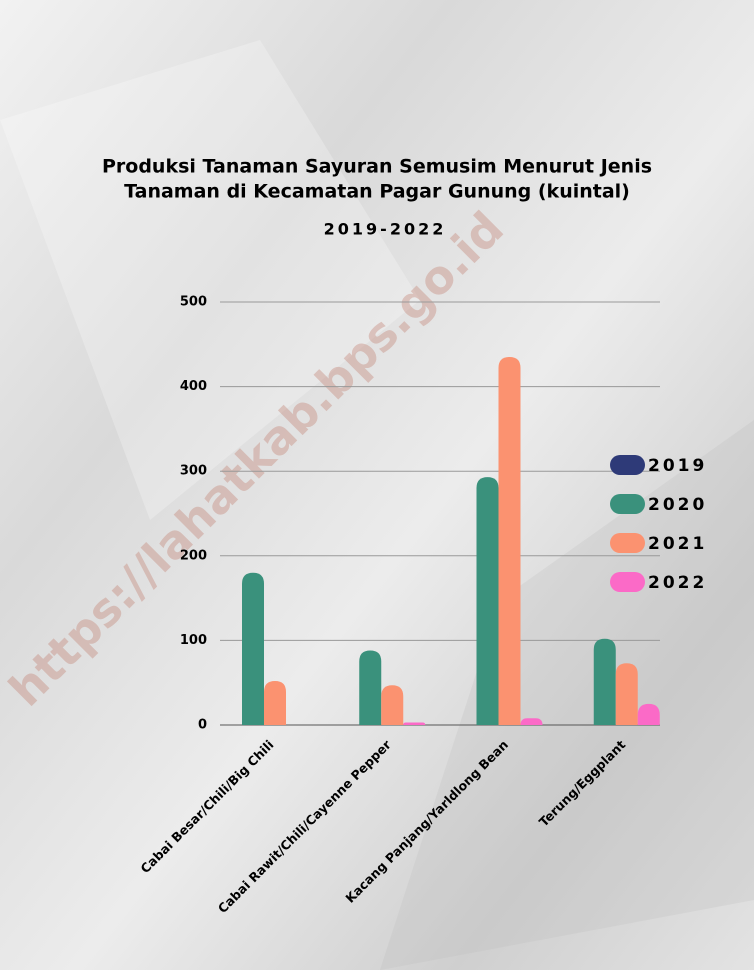 The height and width of the screenshot is (970, 754). What do you see at coordinates (677, 466) in the screenshot?
I see `legend-label: 2019` at bounding box center [677, 466].